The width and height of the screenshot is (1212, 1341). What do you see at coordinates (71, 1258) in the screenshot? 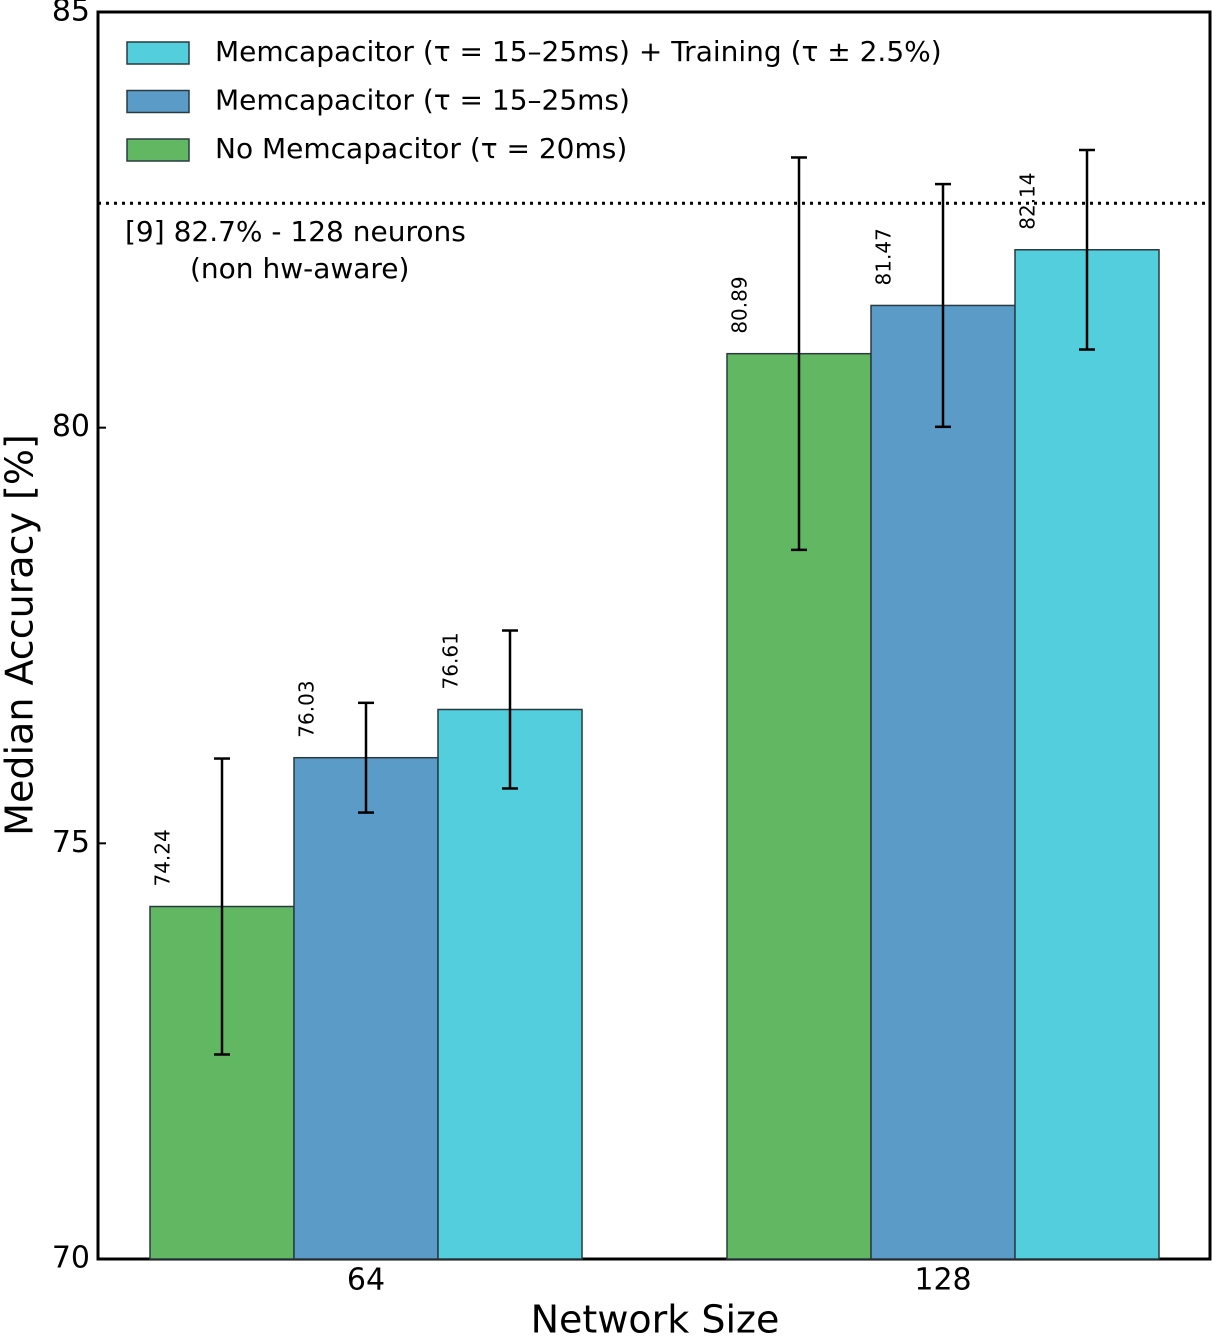
I see `y-tick-label: 70` at bounding box center [71, 1258].